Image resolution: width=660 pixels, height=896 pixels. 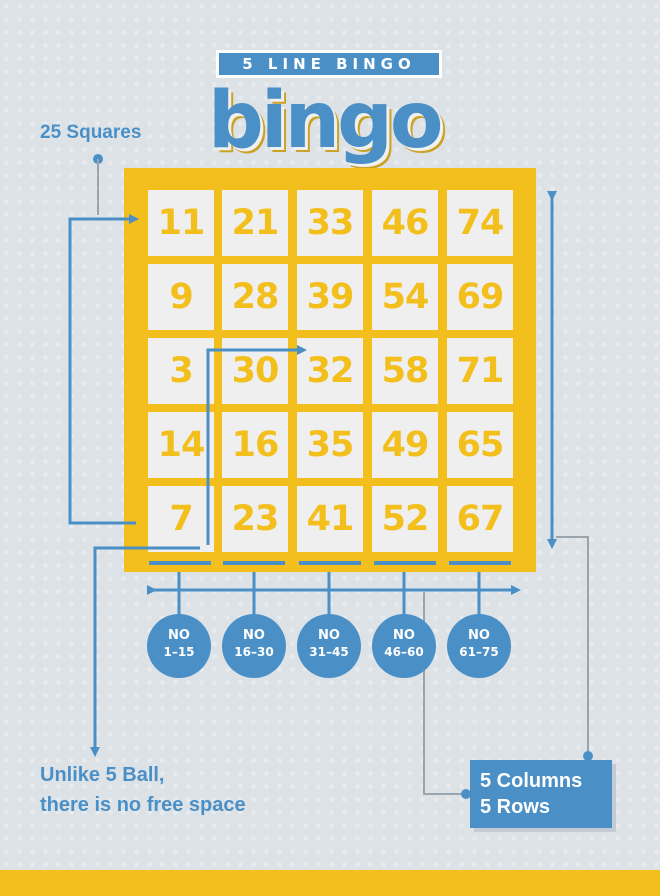 I want to click on number-range-ball: NO 46–60, so click(x=404, y=646).